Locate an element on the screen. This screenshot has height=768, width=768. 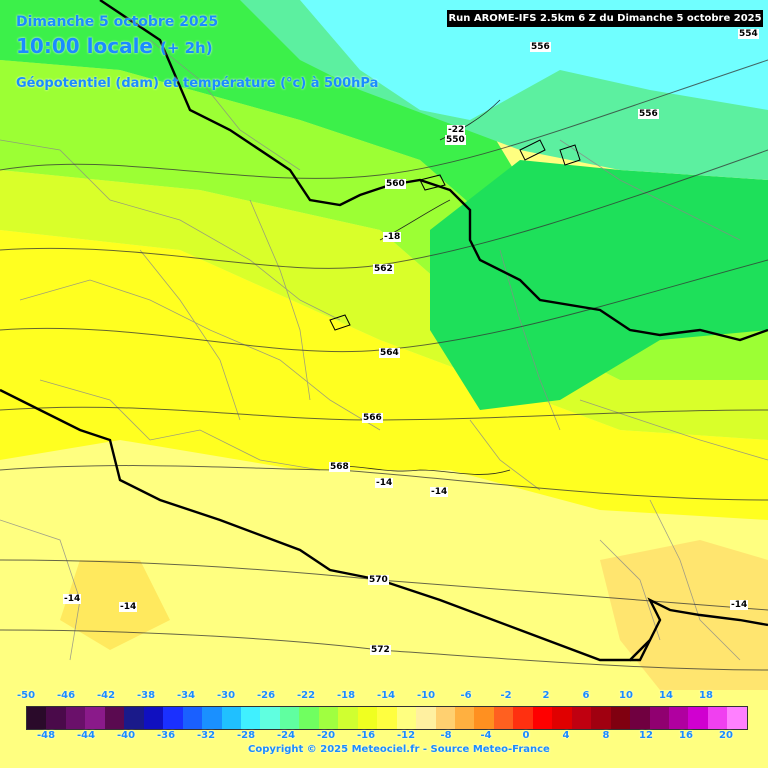
scale-tick-label: 16 is located at coordinates (686, 735).